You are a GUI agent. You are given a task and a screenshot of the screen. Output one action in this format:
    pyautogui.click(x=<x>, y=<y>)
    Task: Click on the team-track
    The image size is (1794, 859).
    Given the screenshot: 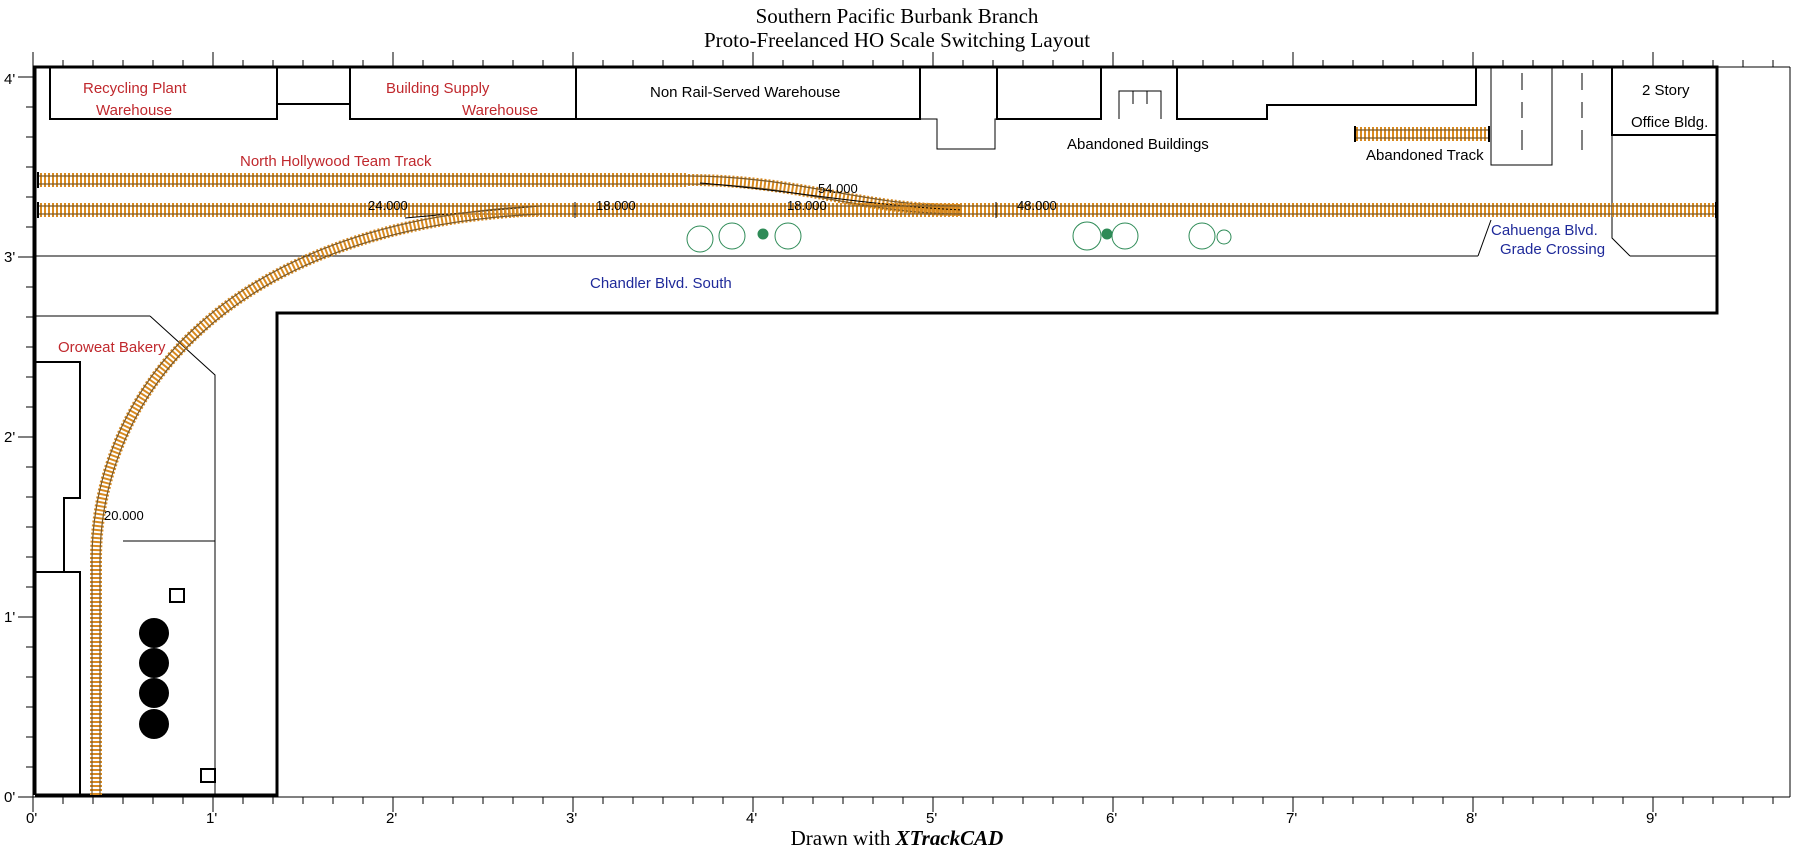 What is the action you would take?
    pyautogui.click(x=362, y=180)
    